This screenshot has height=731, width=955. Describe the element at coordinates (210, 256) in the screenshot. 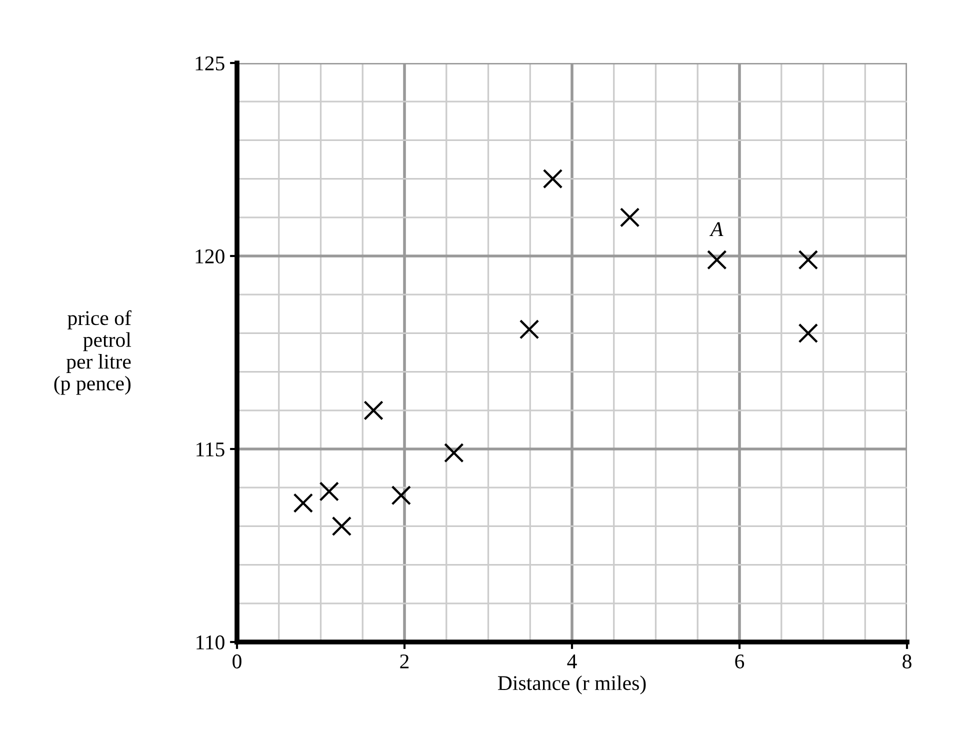

I see `y-tick-label: 120` at that location.